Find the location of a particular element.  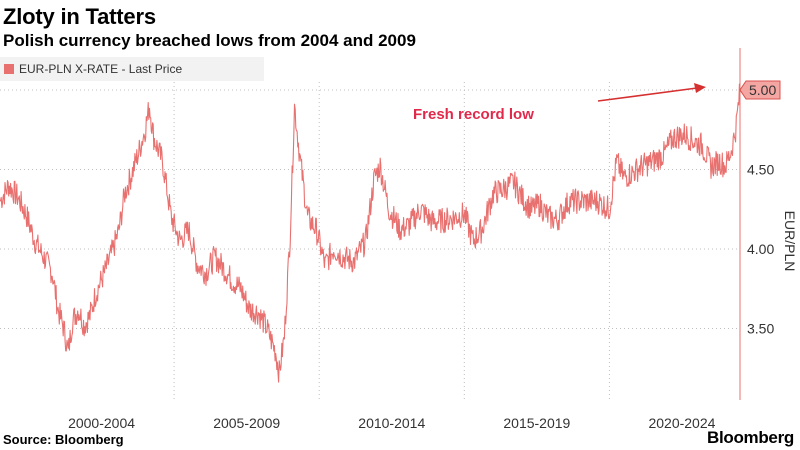

y-tick-label: 4.00 is located at coordinates (760, 249).